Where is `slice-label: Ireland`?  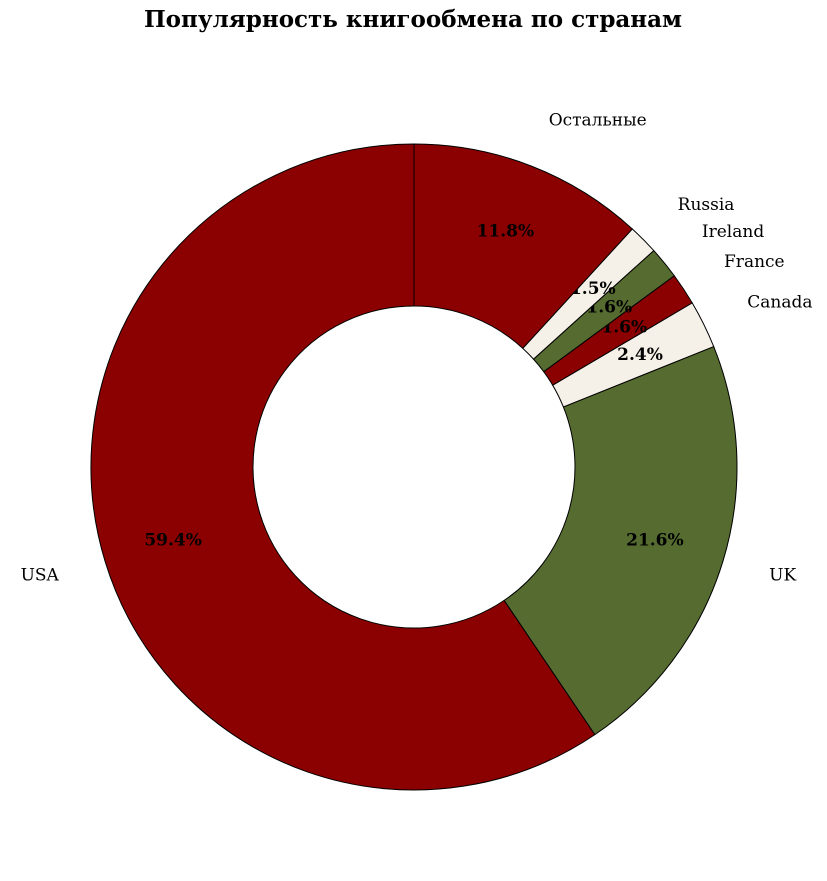
slice-label: Ireland is located at coordinates (733, 232).